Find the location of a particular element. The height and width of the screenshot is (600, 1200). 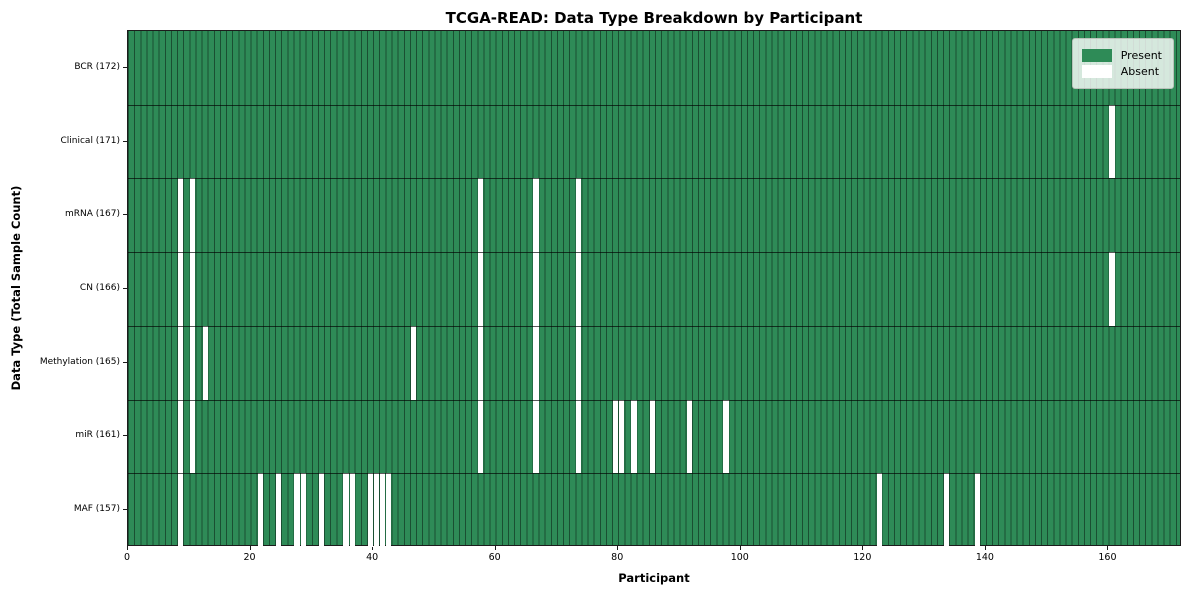

heatmap-row-methylation is located at coordinates (654, 362).